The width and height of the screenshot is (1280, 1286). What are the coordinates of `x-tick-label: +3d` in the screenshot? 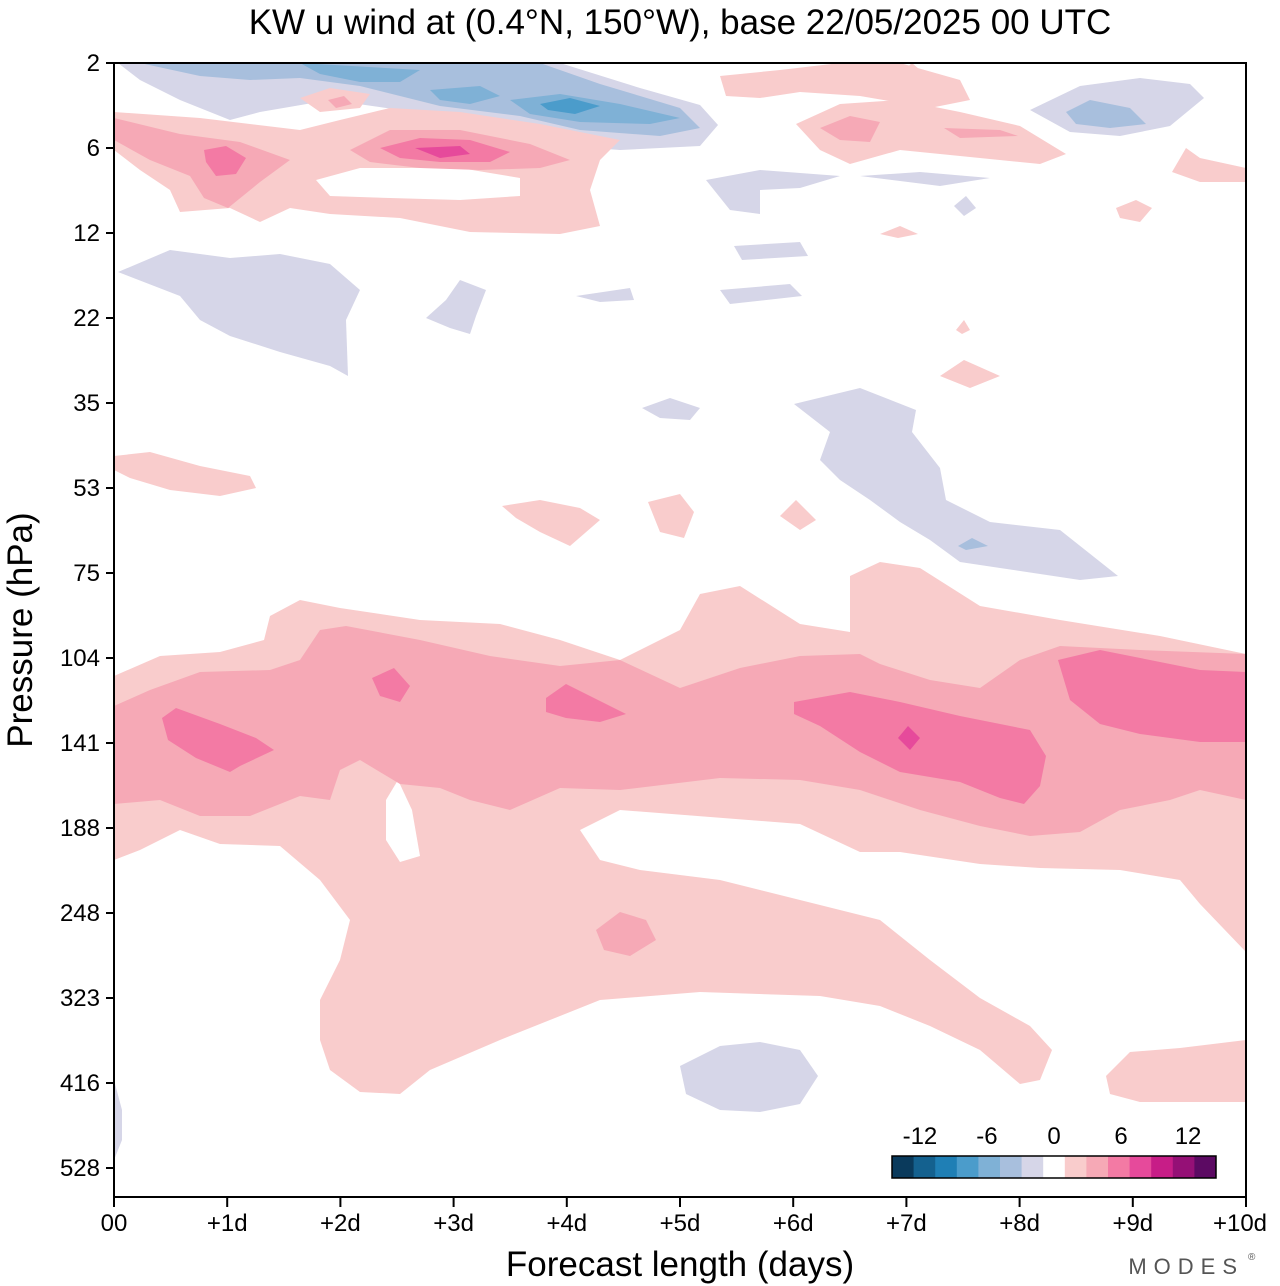 It's located at (453, 1223).